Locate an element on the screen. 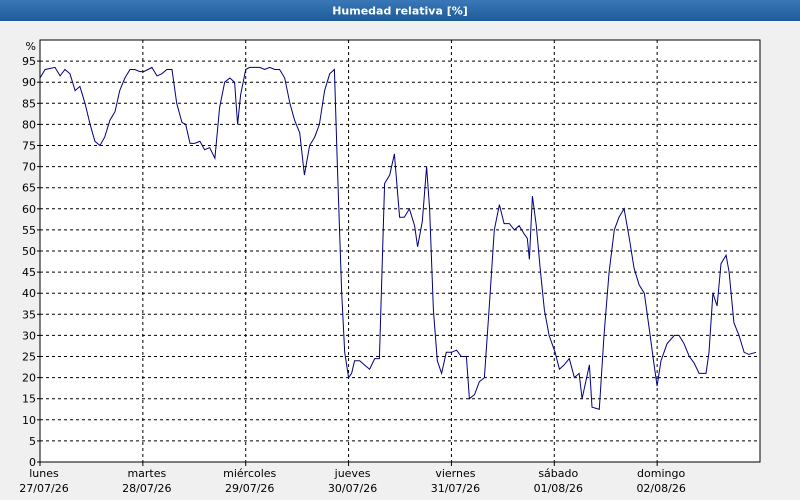  x-tick-date: 31/07/26 is located at coordinates (455, 488).